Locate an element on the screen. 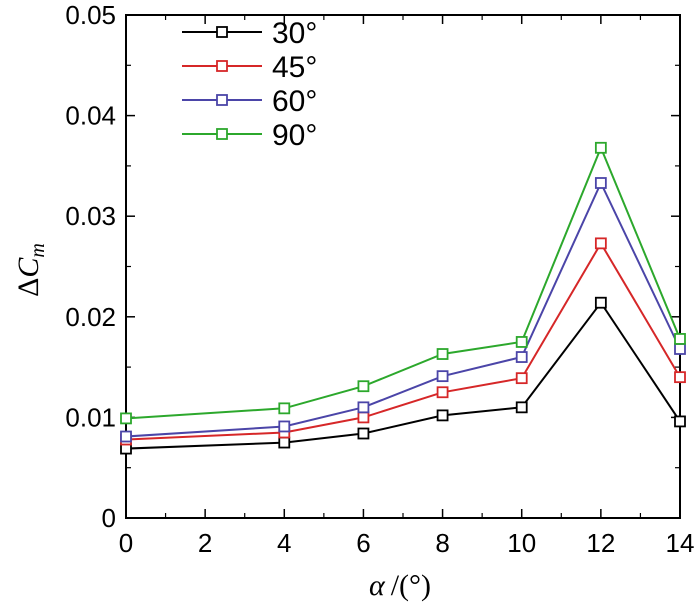 The width and height of the screenshot is (700, 605). y-tick-label: 0.02 is located at coordinates (90, 317).